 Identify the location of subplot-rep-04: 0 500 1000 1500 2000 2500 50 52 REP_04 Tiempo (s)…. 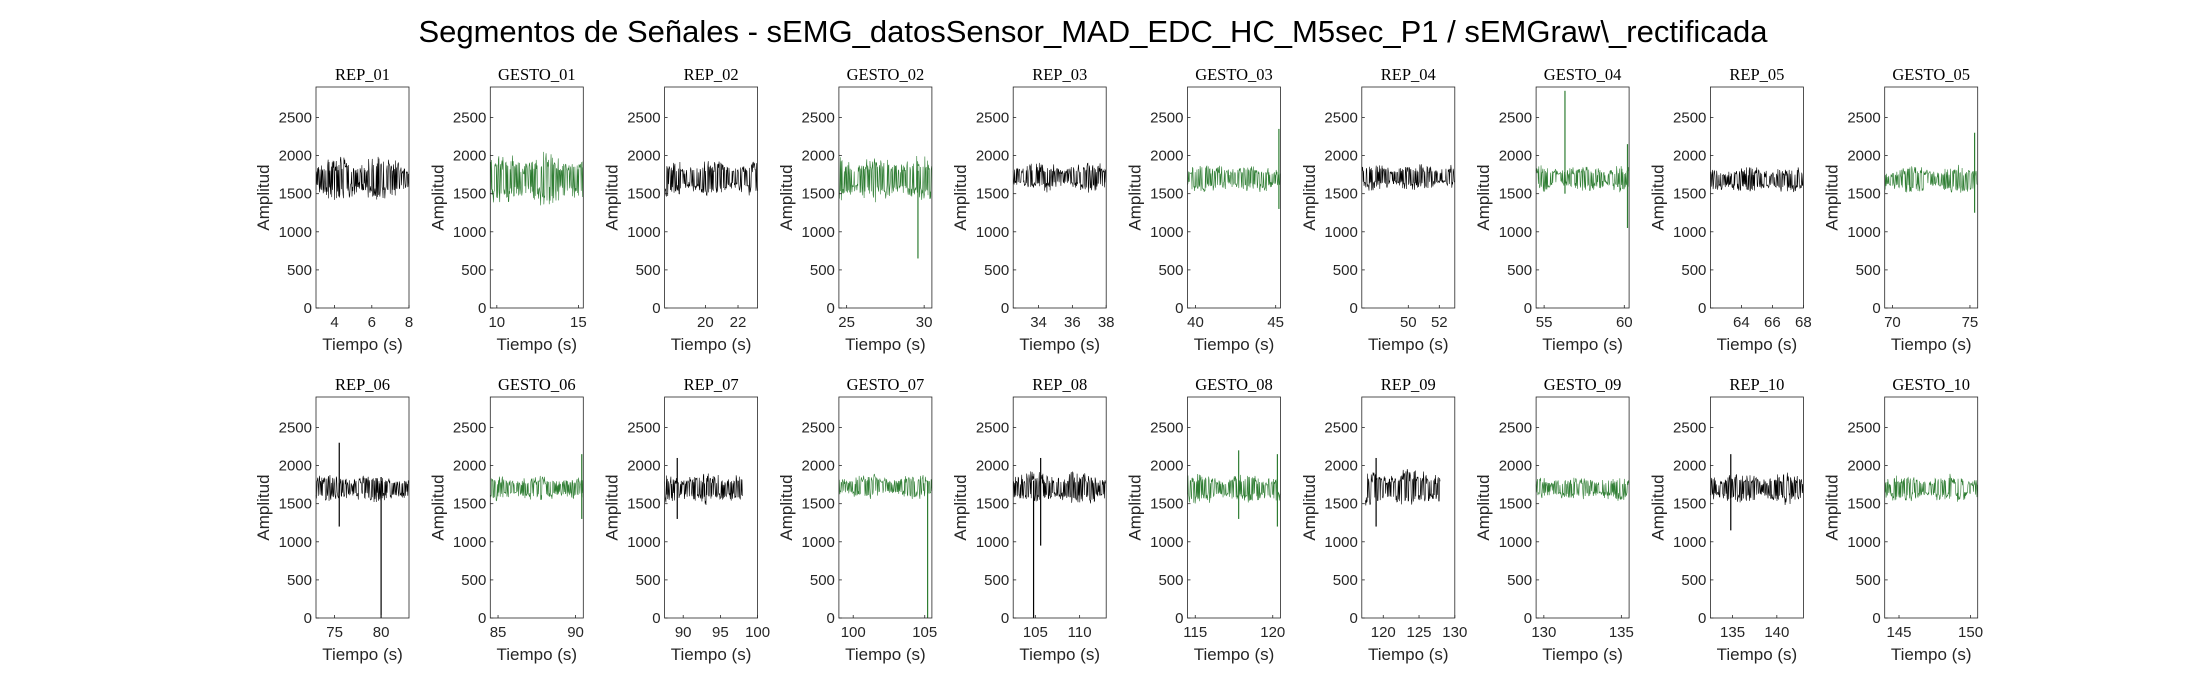
(1378, 209).